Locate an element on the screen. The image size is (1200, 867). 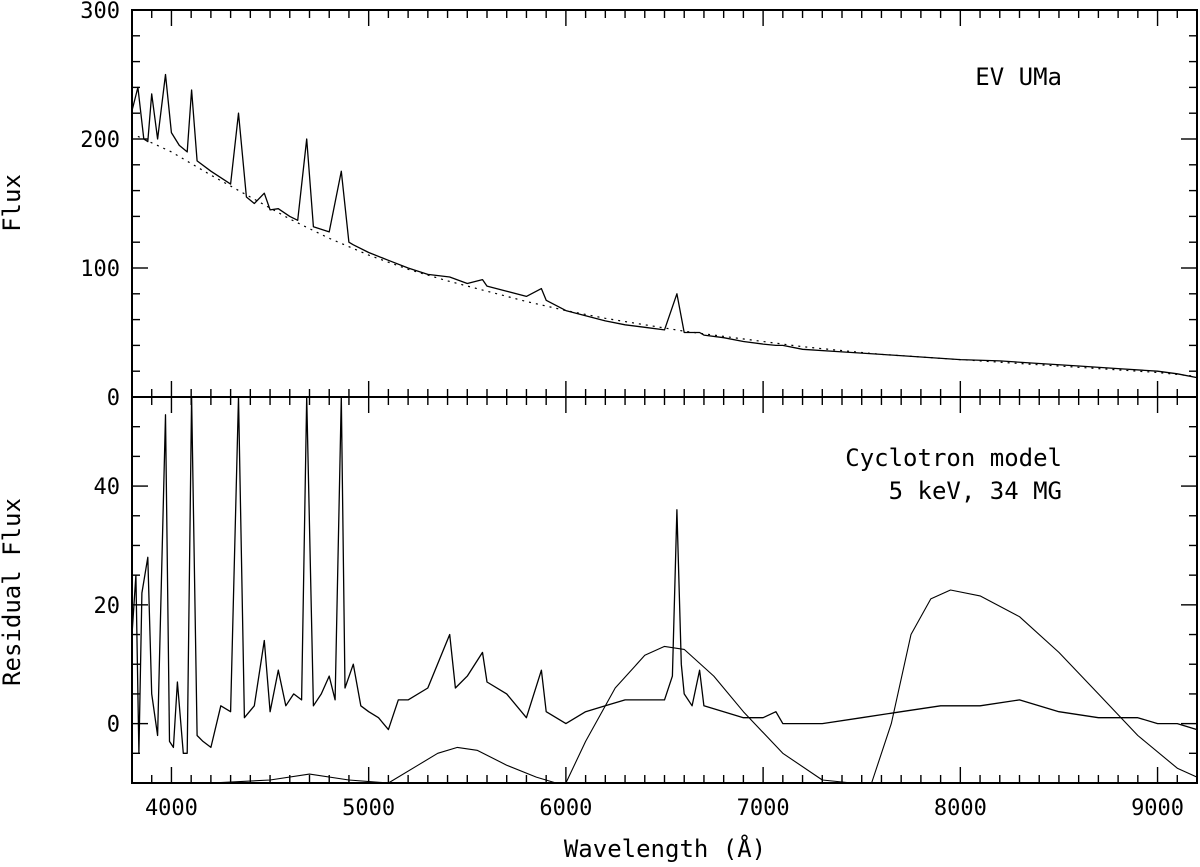
annotation-ev-uma: EV UMa is located at coordinates (1018, 77).